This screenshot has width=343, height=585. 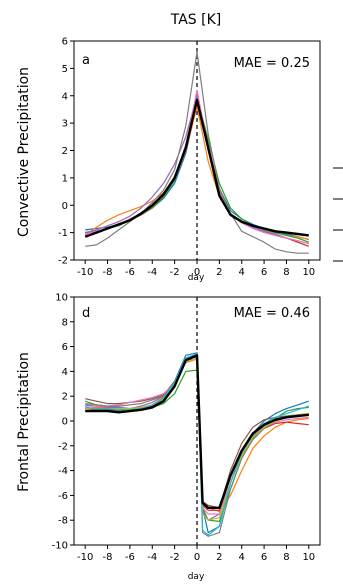 I want to click on panel-d-xtick-label: -4, so click(x=152, y=557).